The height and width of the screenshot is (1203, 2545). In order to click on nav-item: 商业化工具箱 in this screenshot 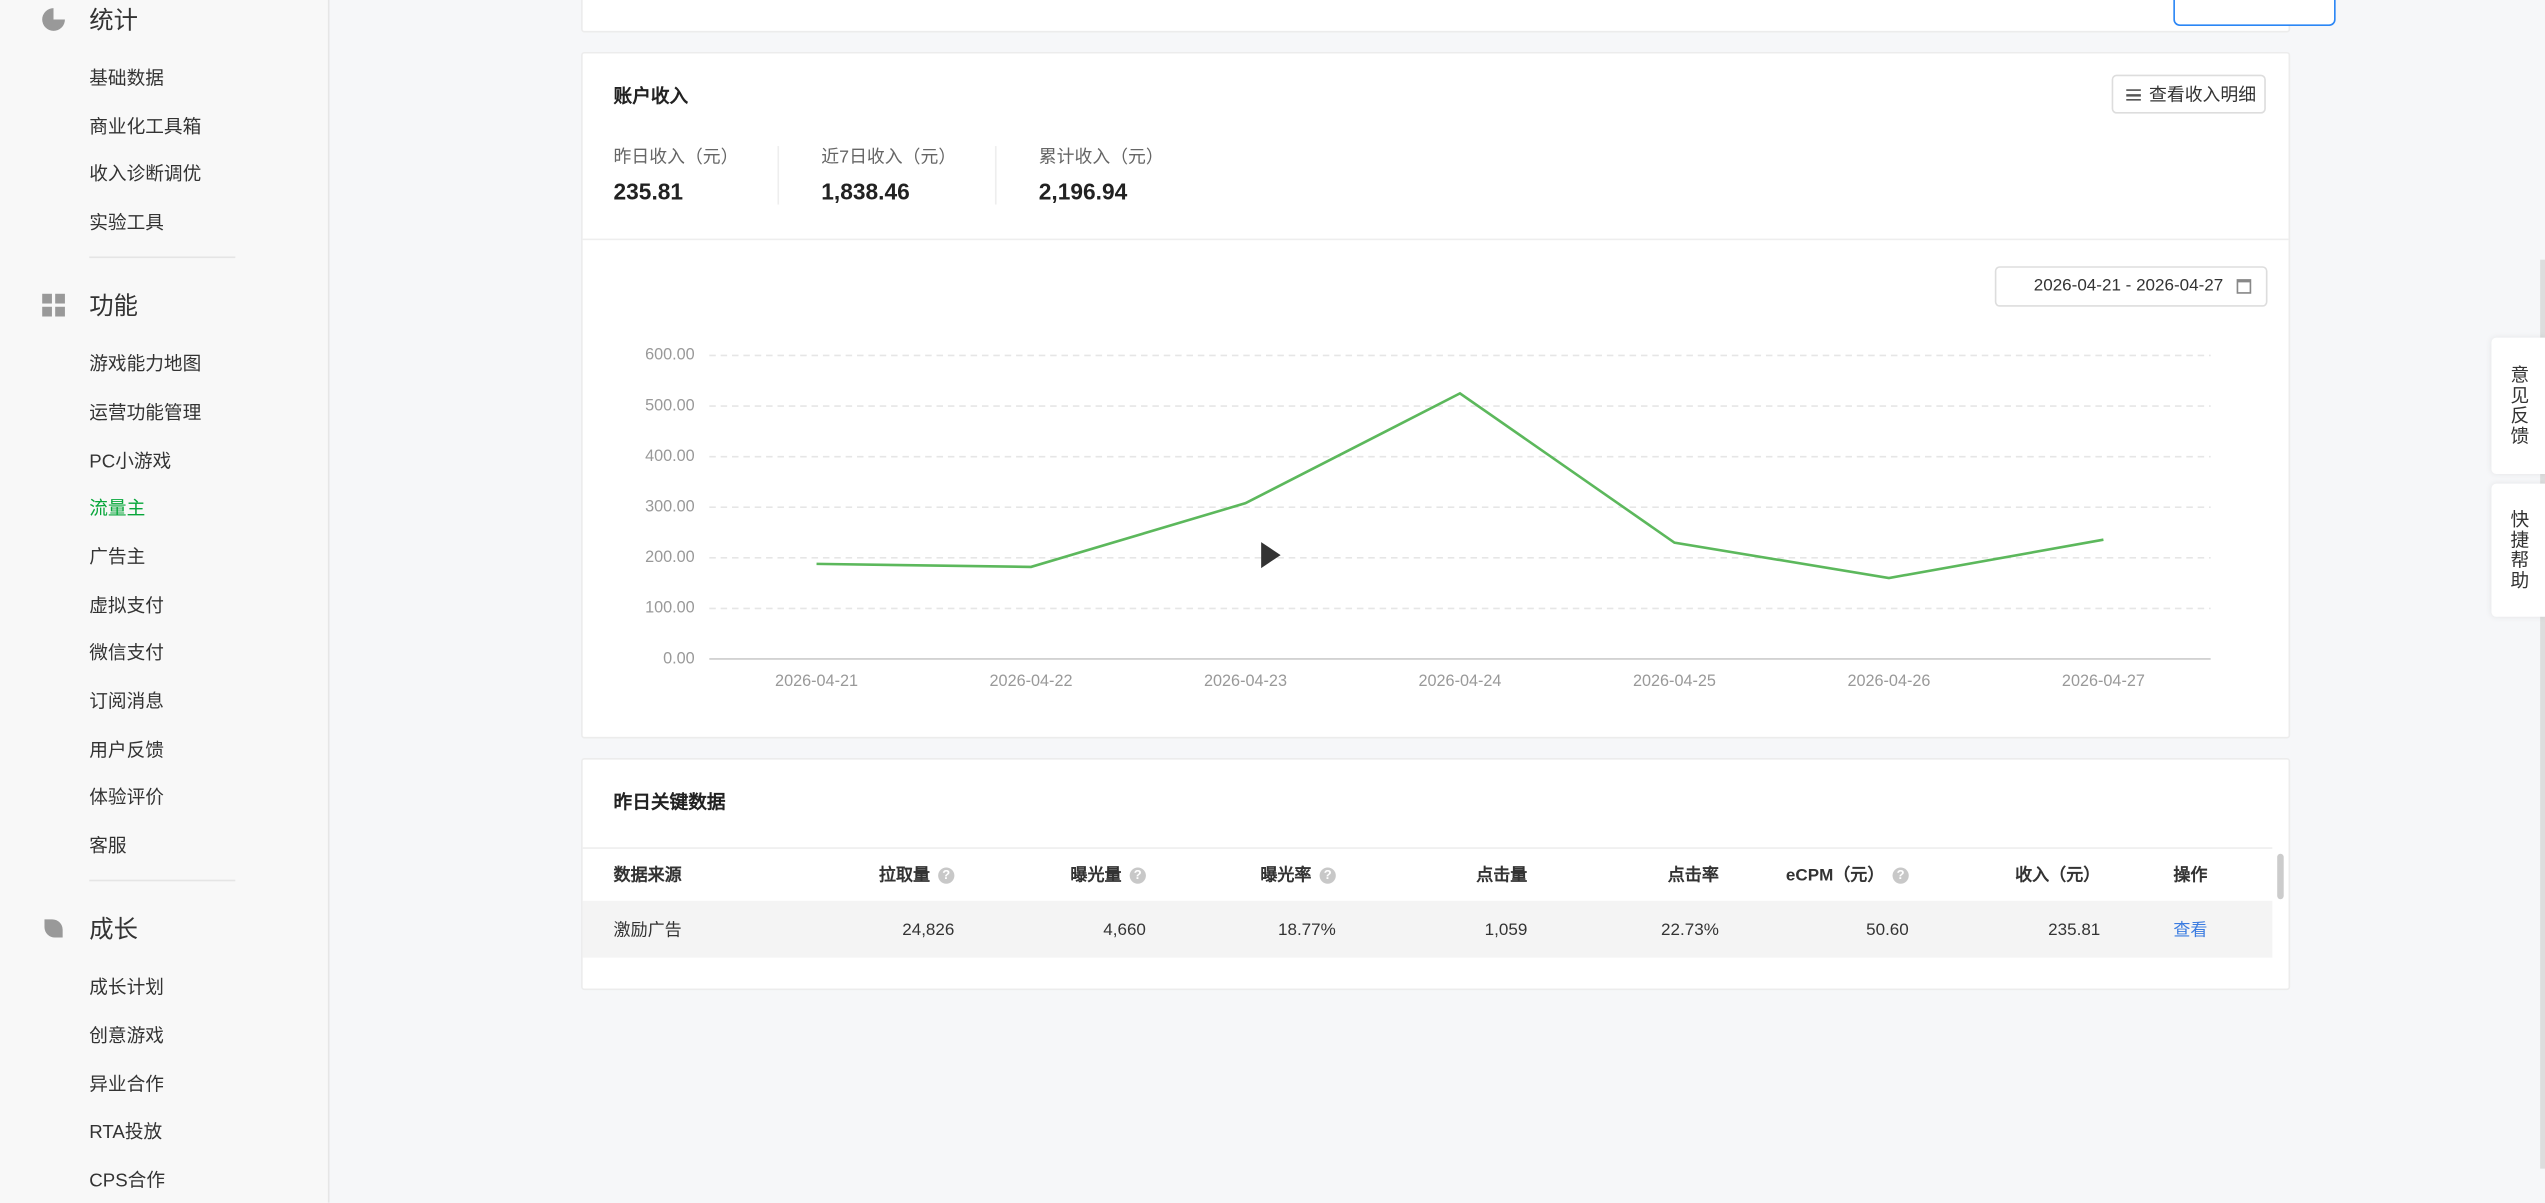, I will do `click(145, 127)`.